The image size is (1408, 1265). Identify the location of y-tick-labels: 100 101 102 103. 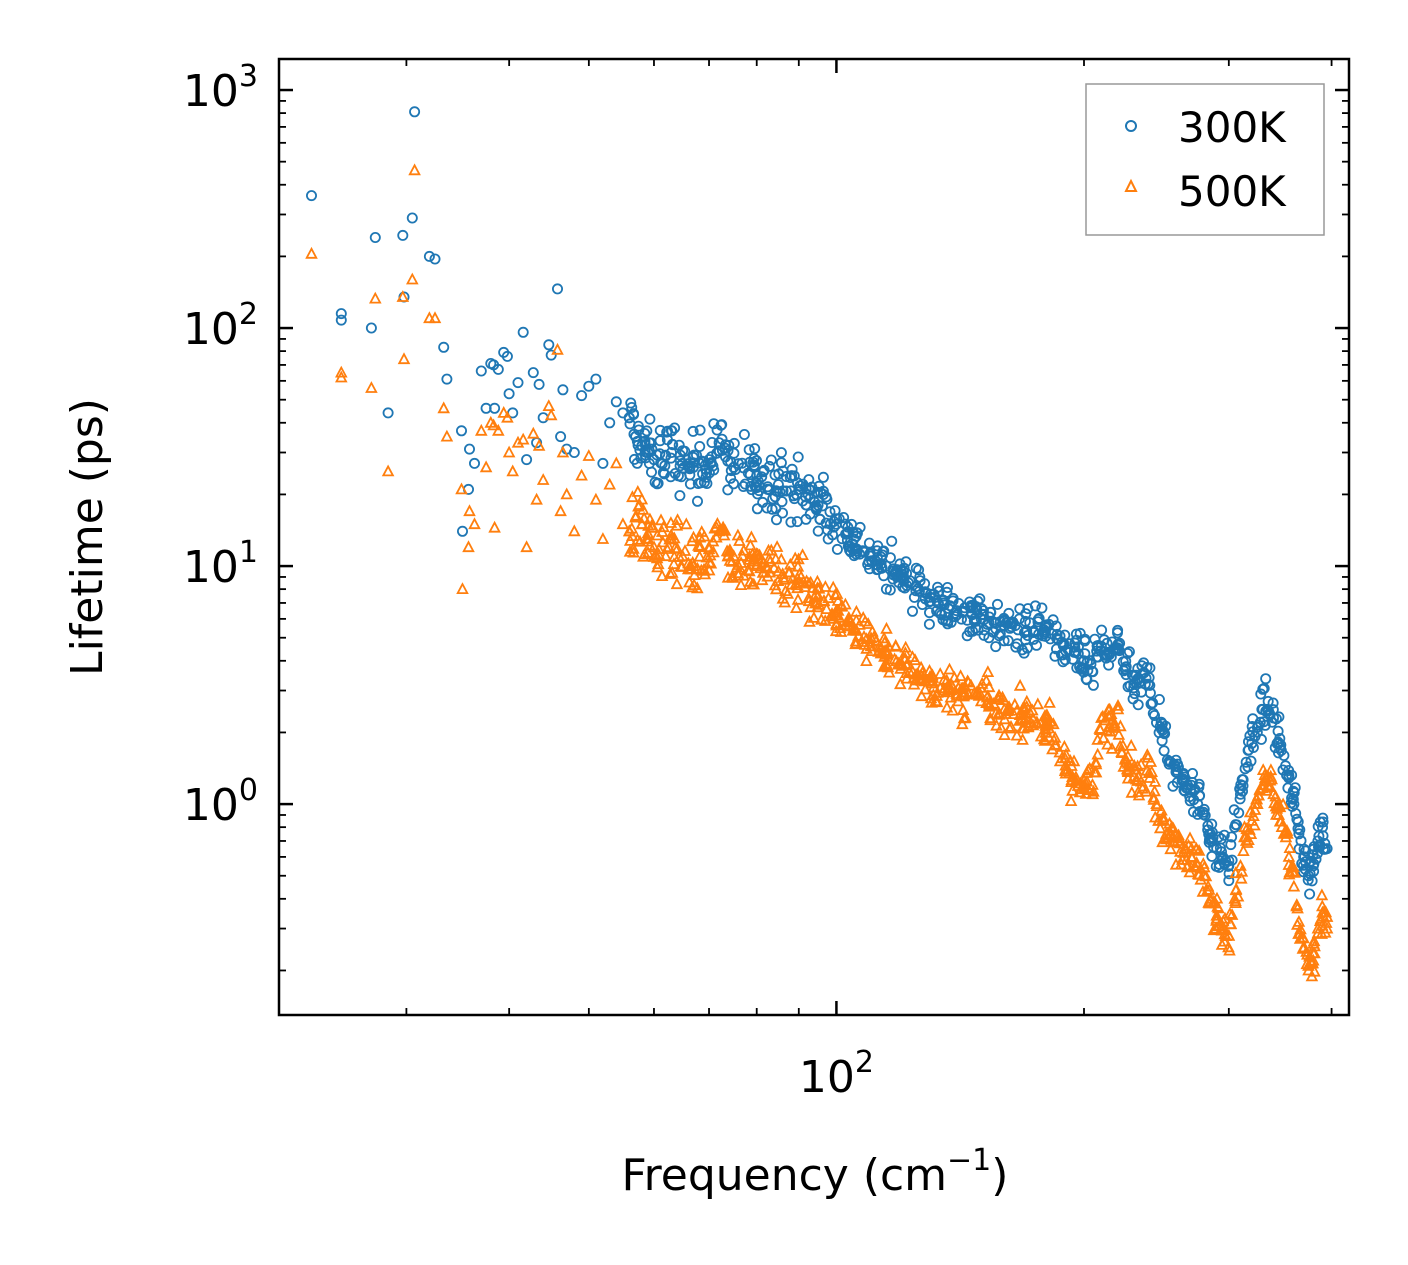
(220, 445).